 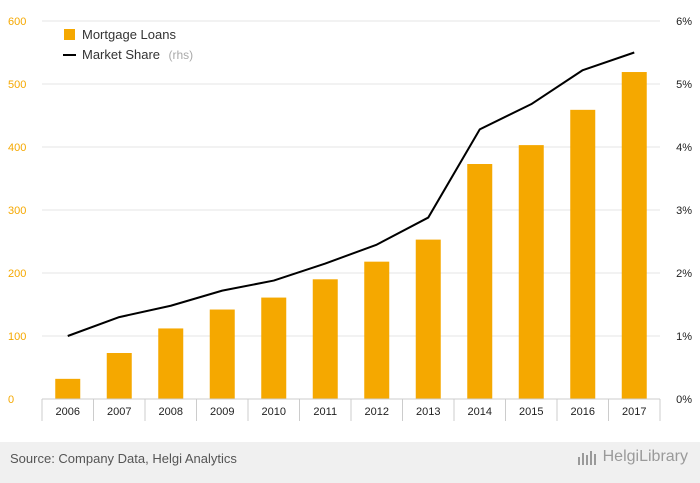 I want to click on y-left-tick-label: 600, so click(x=17, y=22).